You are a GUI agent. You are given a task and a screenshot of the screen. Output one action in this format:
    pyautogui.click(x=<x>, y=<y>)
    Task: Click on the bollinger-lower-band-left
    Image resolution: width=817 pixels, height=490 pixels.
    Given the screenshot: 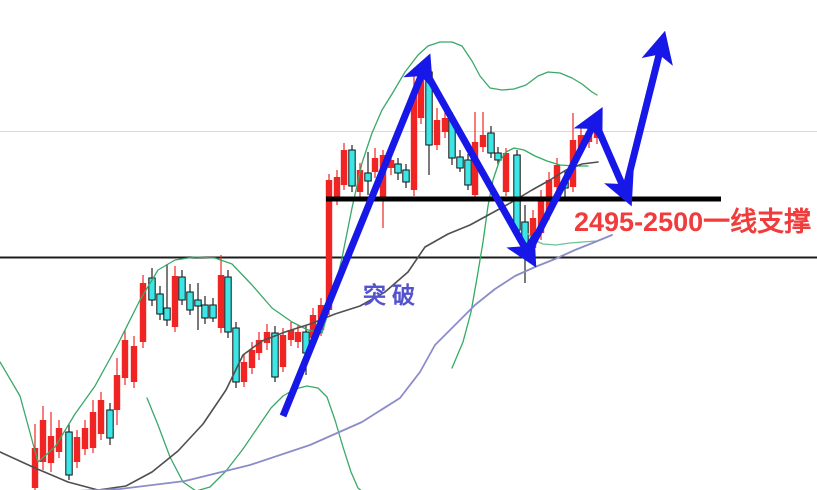 What is the action you would take?
    pyautogui.click(x=254, y=437)
    